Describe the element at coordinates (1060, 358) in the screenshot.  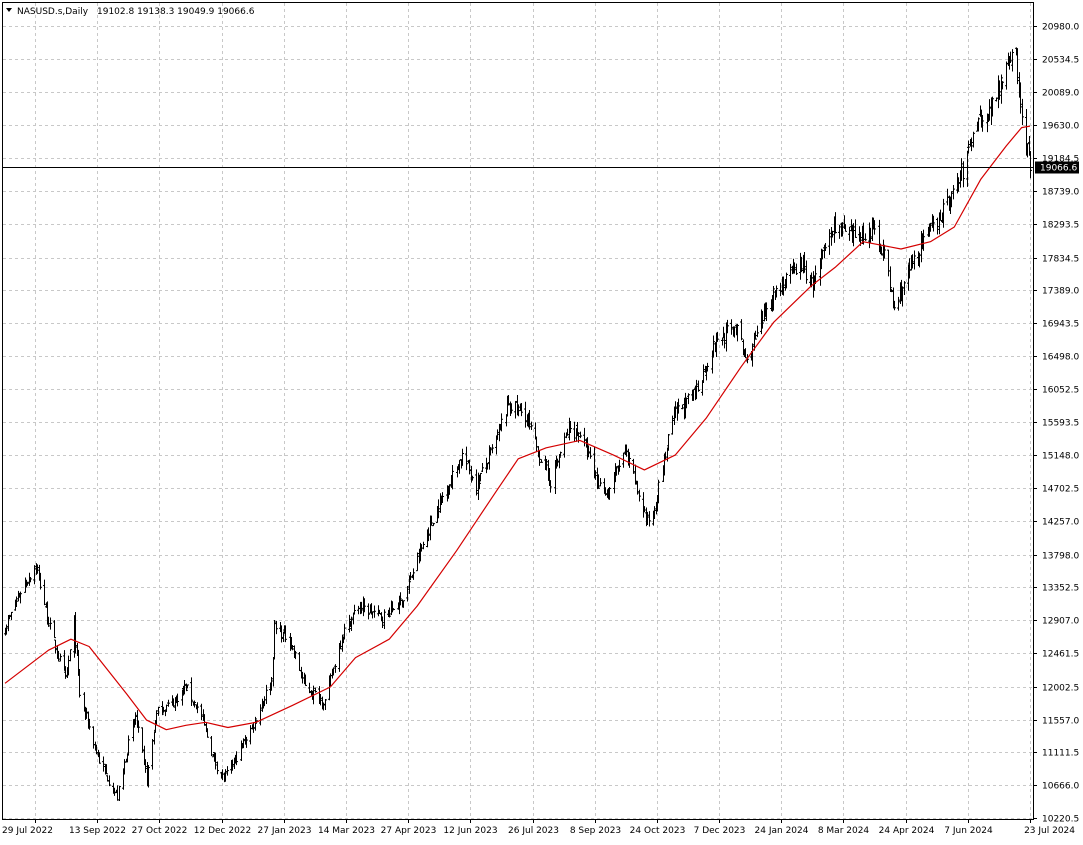
I see `y-tick-label: 16498.0` at that location.